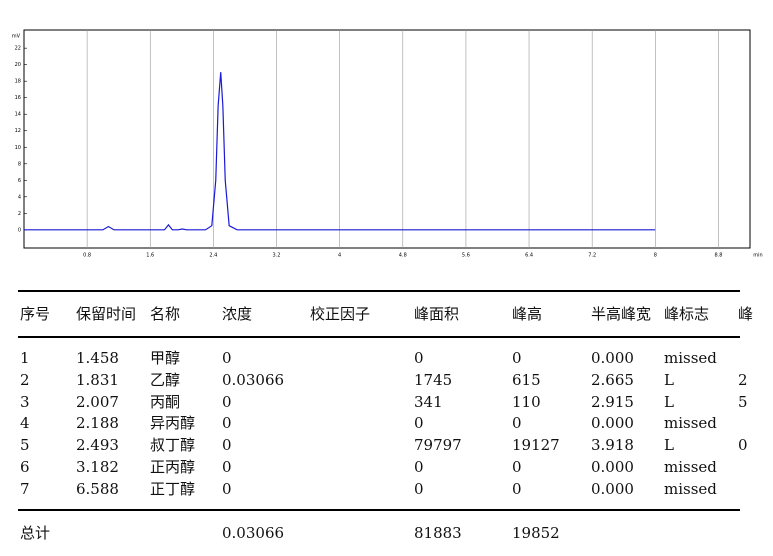 This screenshot has height=556, width=773. What do you see at coordinates (718, 256) in the screenshot?
I see `x-tick-label: 8.8` at bounding box center [718, 256].